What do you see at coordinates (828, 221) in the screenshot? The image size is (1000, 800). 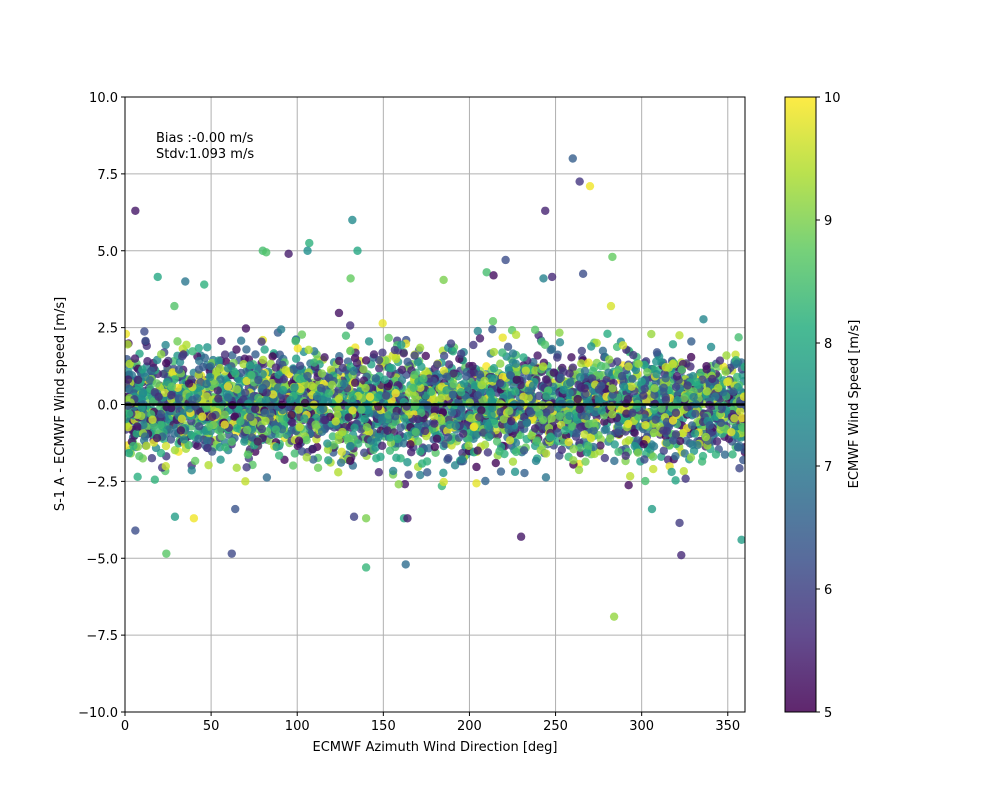 I see `colorbar-tick-label: 9` at bounding box center [828, 221].